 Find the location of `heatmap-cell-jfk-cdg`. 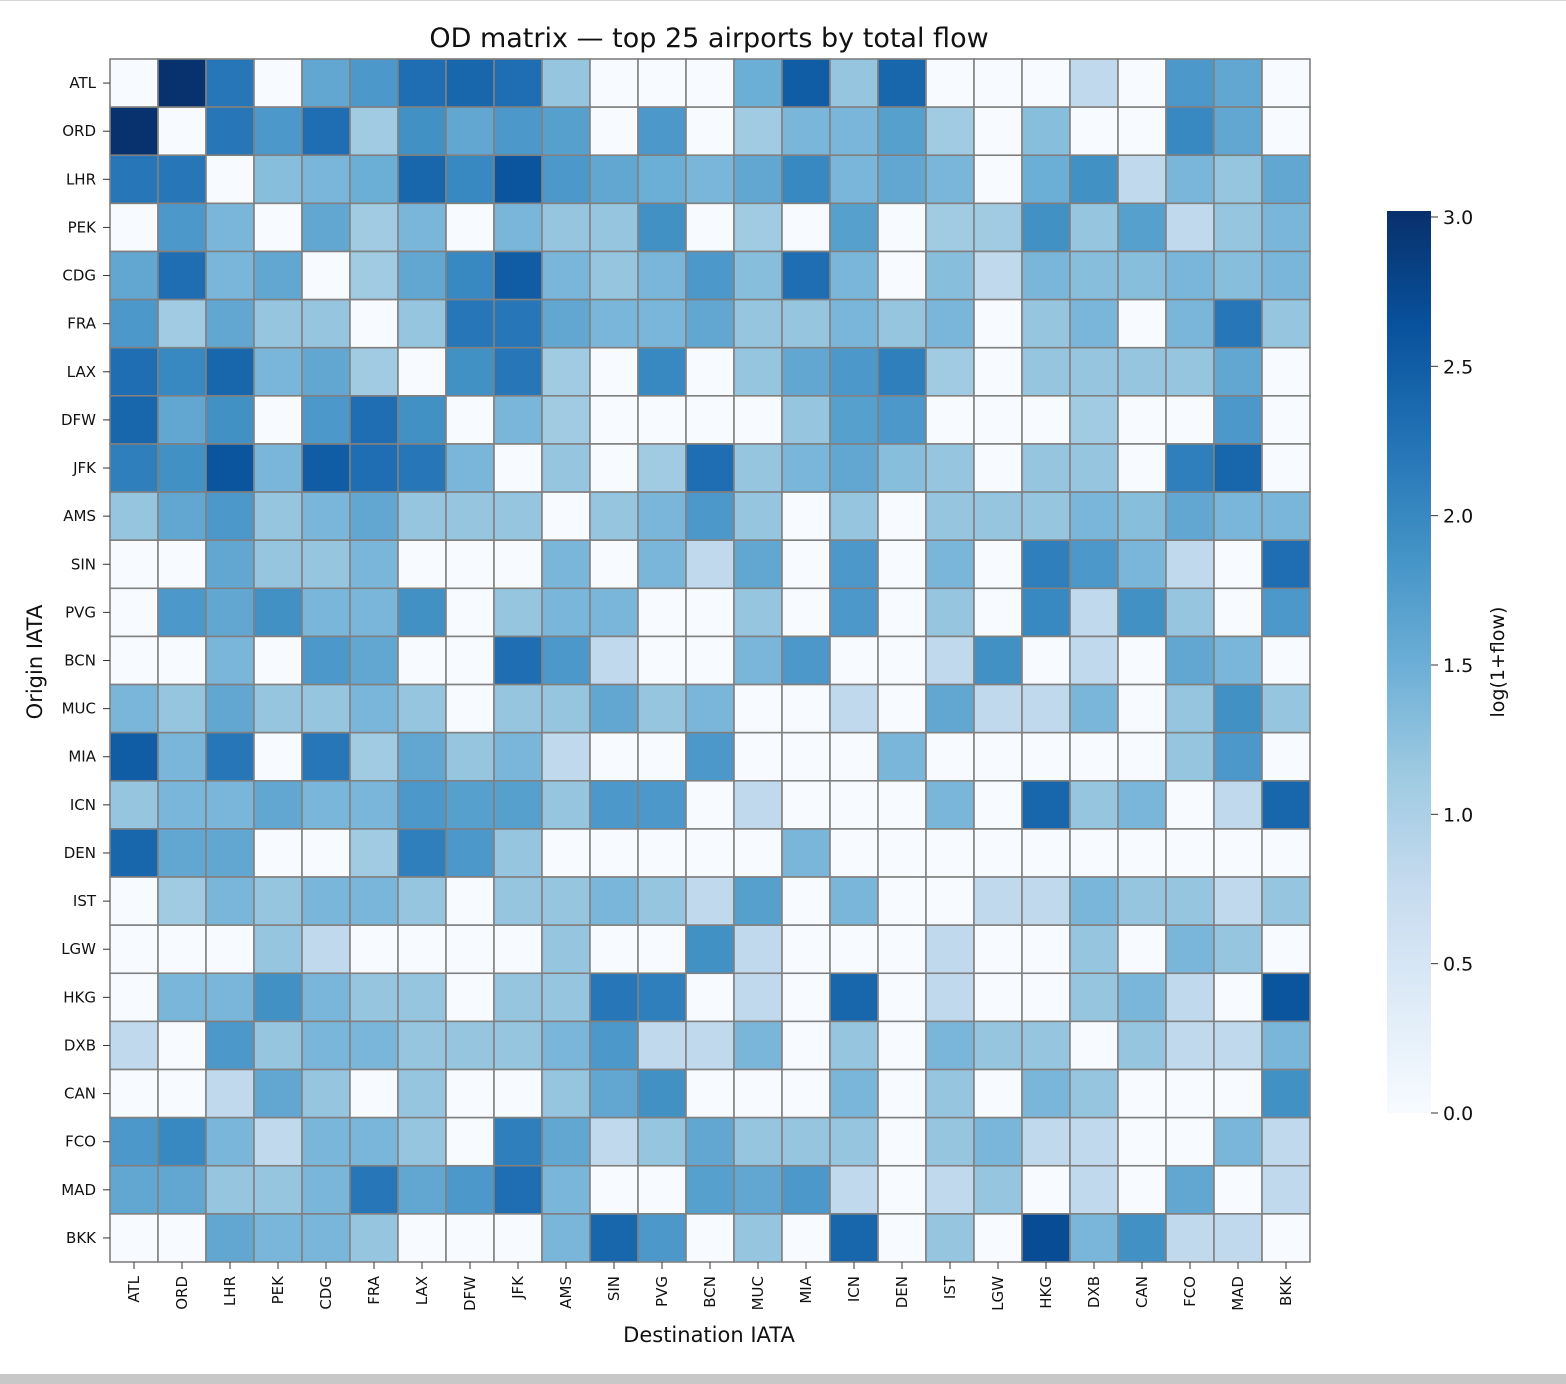

heatmap-cell-jfk-cdg is located at coordinates (326, 468).